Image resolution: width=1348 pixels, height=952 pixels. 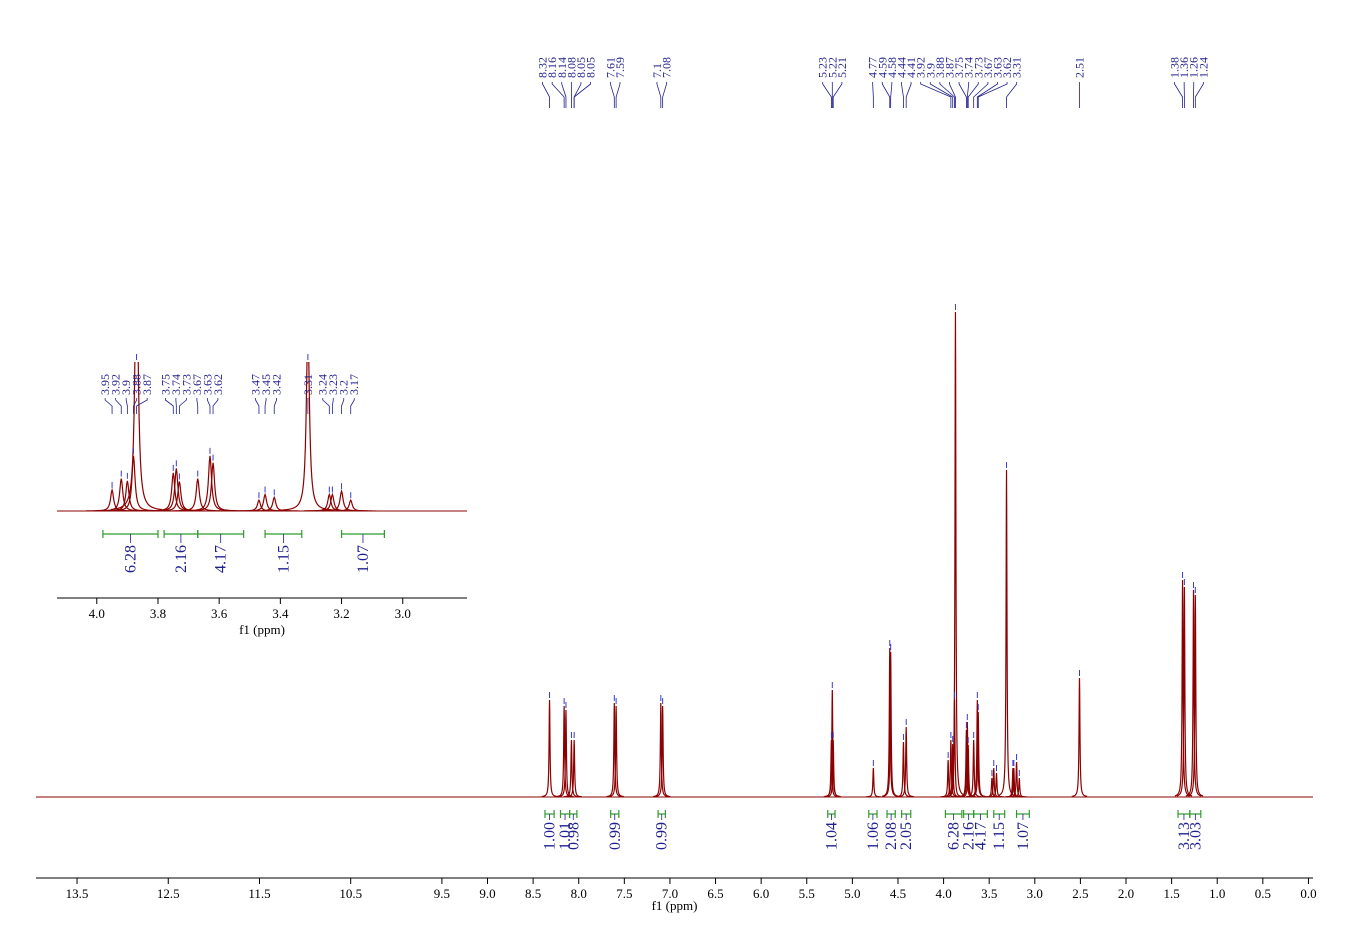 What do you see at coordinates (989, 893) in the screenshot?
I see `x-tick-label: 3.5` at bounding box center [989, 893].